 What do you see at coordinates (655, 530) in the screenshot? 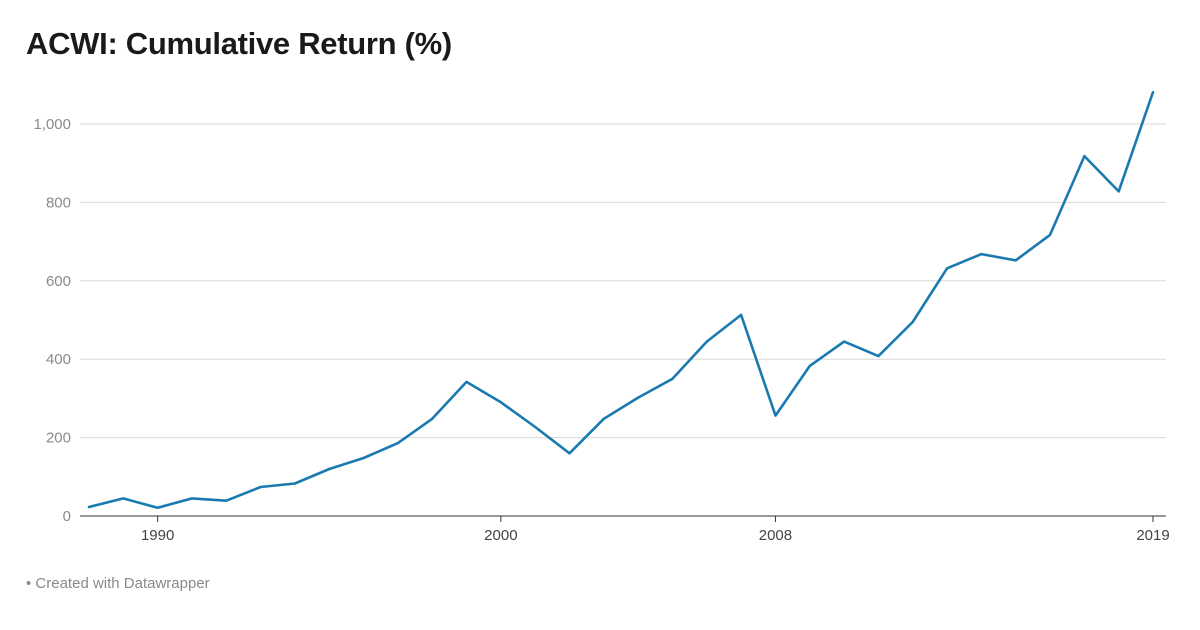
I see `x-axis-ticks: 1990 2000 2008 2019` at bounding box center [655, 530].